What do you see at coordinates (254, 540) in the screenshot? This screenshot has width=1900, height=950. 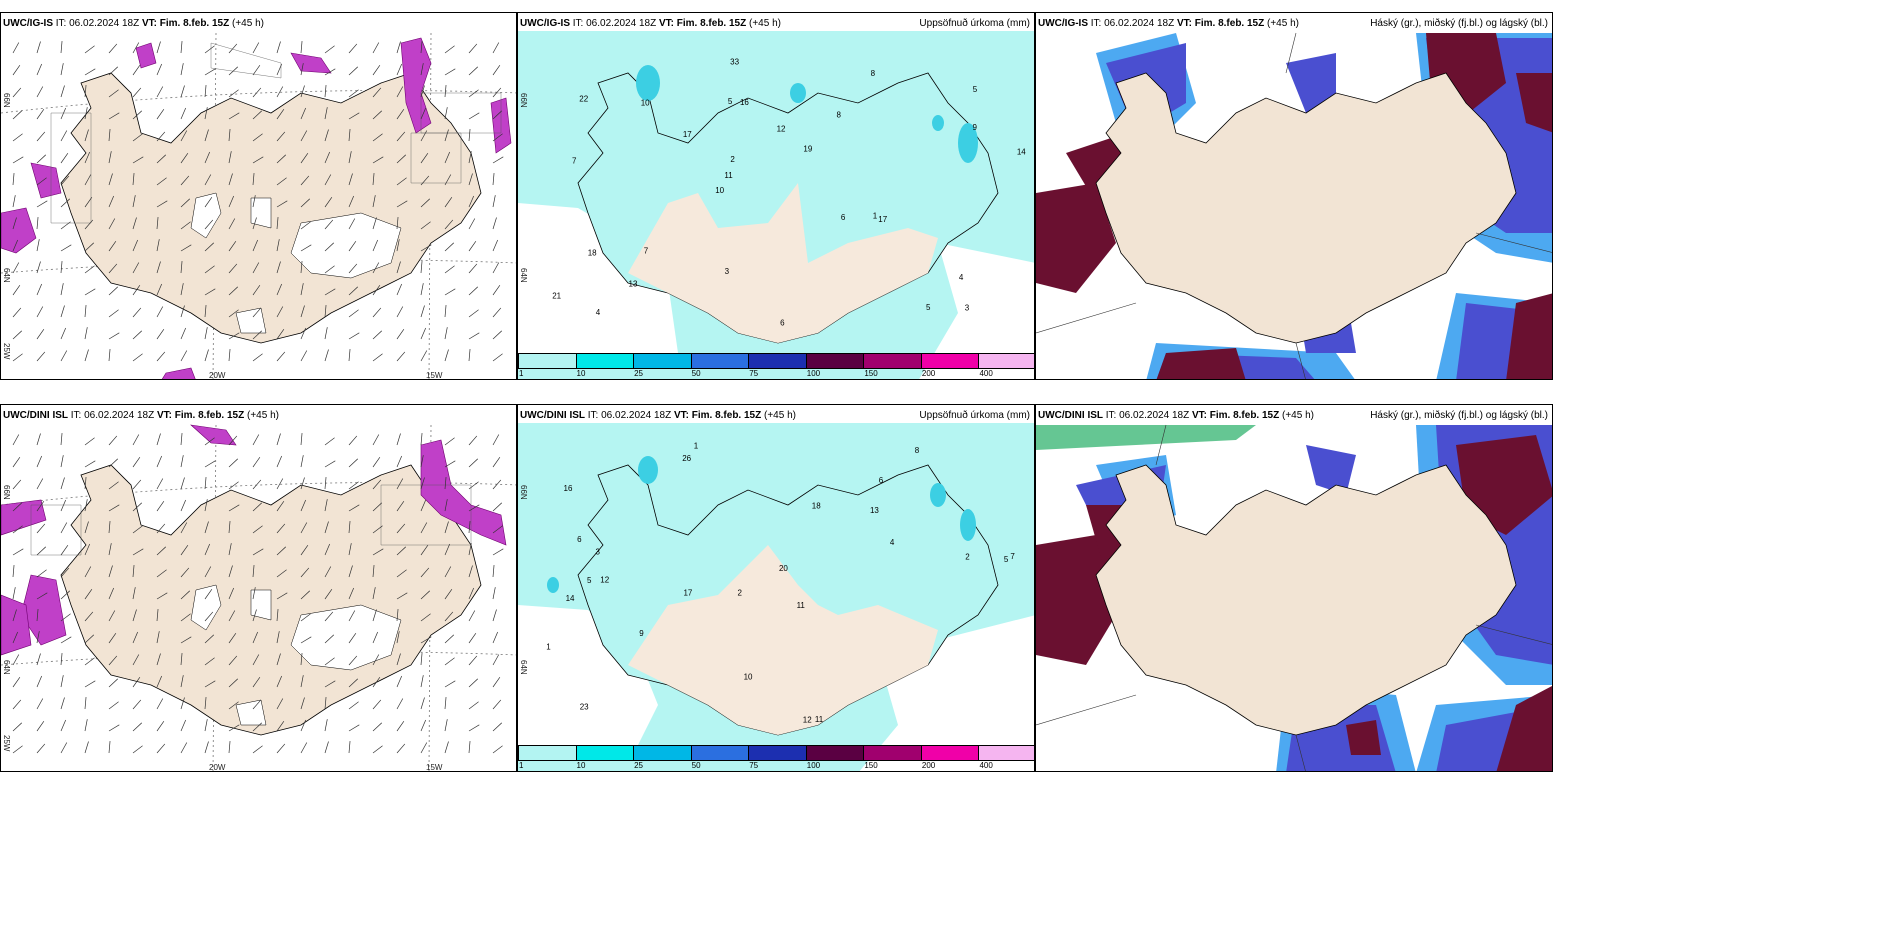 I see `wind-alert-areas` at bounding box center [254, 540].